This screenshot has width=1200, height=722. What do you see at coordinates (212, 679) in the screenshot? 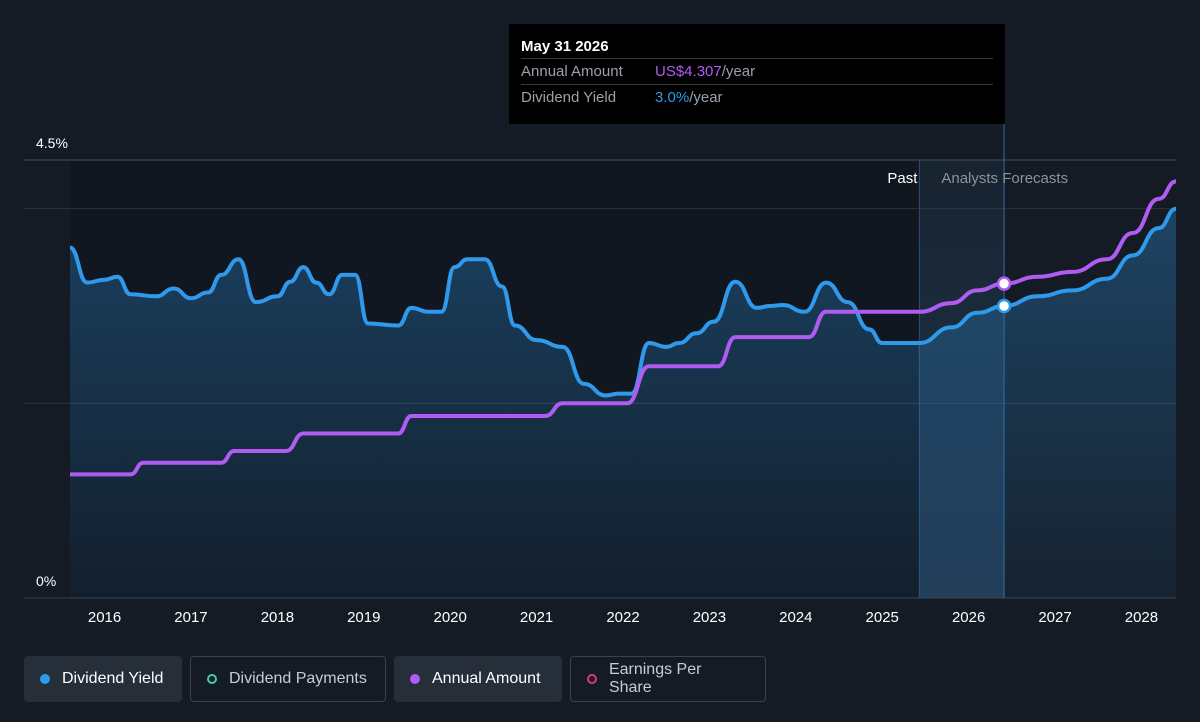
I see `legend-dot-dividend-payments` at bounding box center [212, 679].